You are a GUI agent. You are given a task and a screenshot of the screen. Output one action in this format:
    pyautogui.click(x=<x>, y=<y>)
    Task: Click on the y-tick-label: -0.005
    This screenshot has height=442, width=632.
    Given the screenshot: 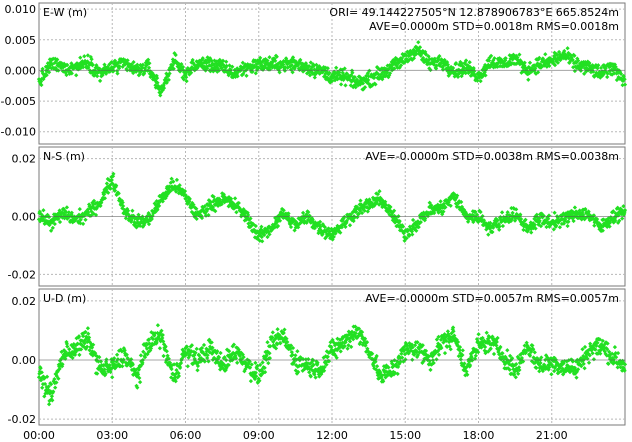 What is the action you would take?
    pyautogui.click(x=18, y=101)
    